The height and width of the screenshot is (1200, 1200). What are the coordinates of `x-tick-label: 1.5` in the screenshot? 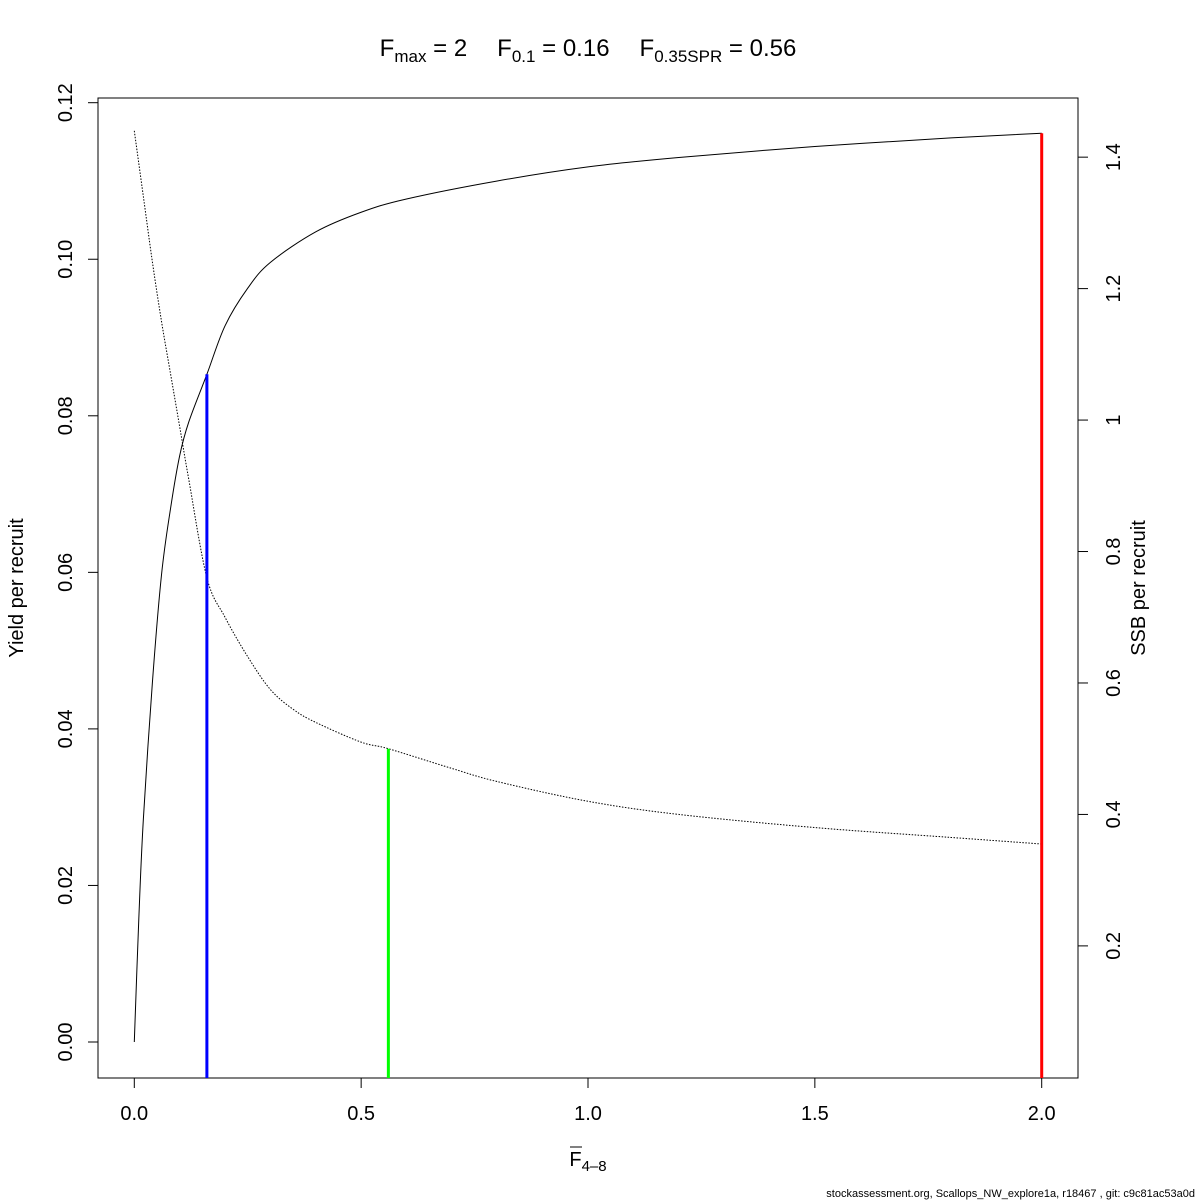 It's located at (815, 1114).